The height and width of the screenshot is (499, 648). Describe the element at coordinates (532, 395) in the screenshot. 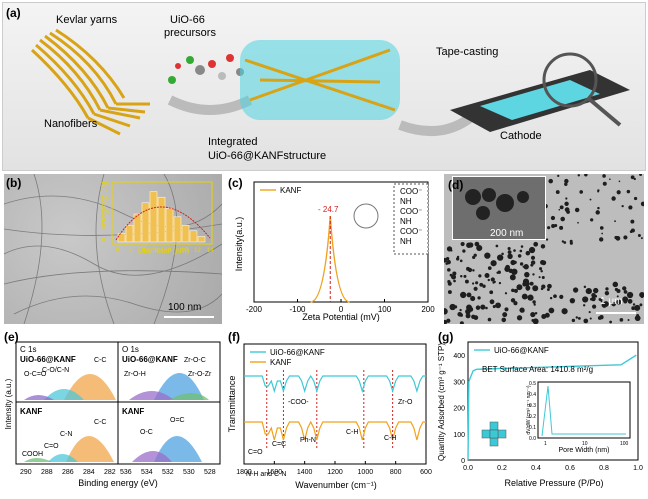

I see `pore-ytick: 0.4` at that location.